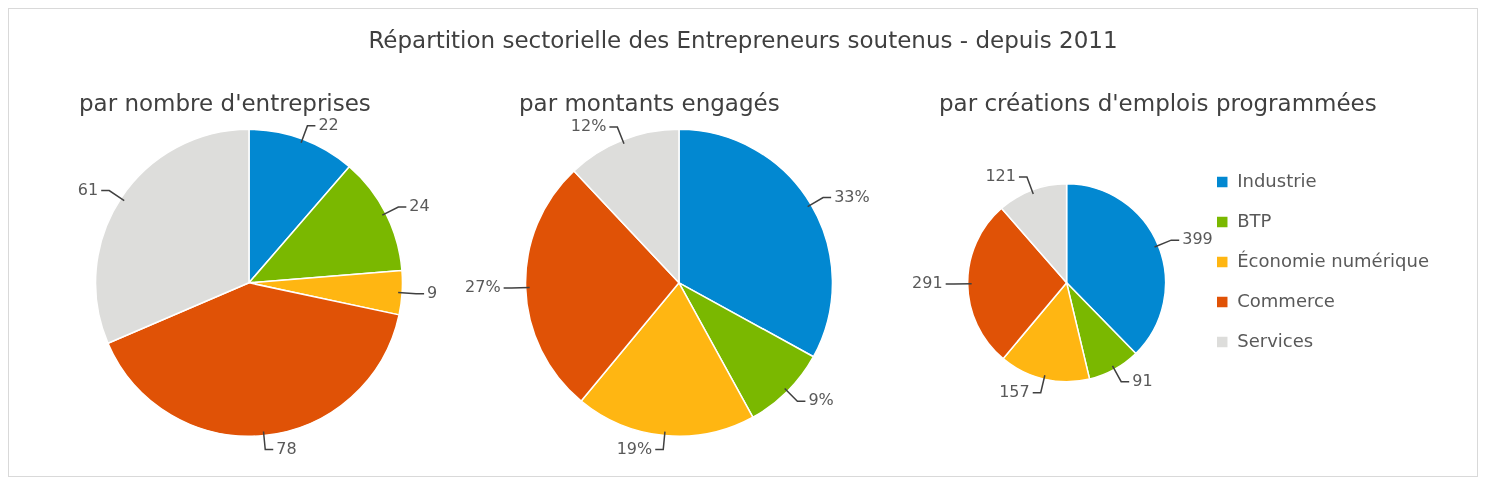 This screenshot has height=485, width=1486. I want to click on data-label: 19%, so click(634, 448).